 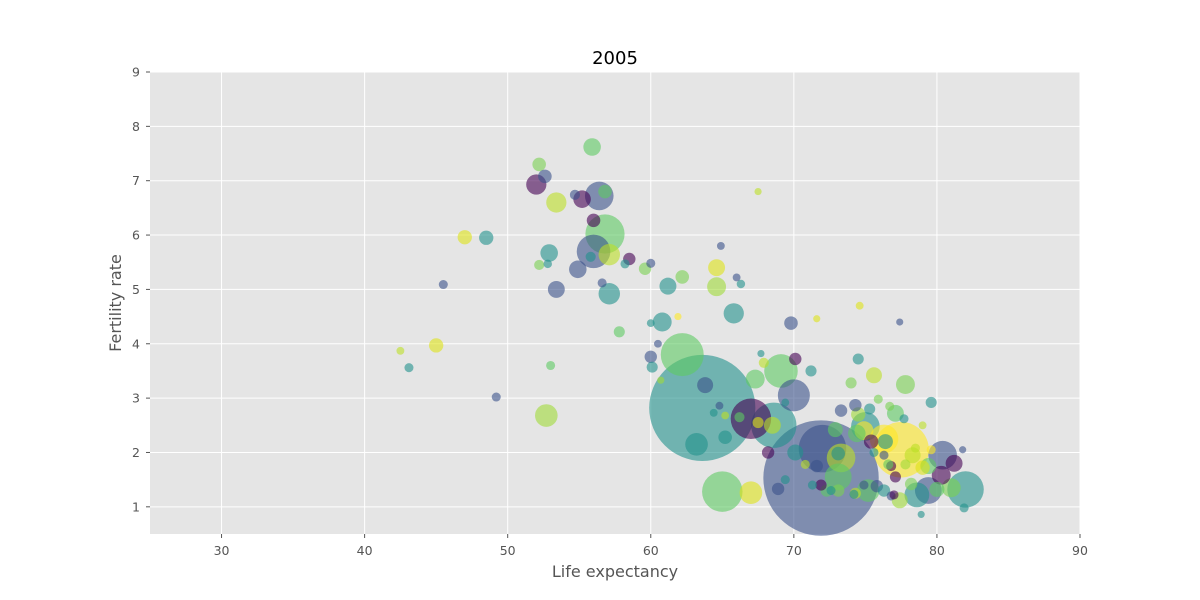 What do you see at coordinates (136, 126) in the screenshot?
I see `y-tick-label: 8` at bounding box center [136, 126].